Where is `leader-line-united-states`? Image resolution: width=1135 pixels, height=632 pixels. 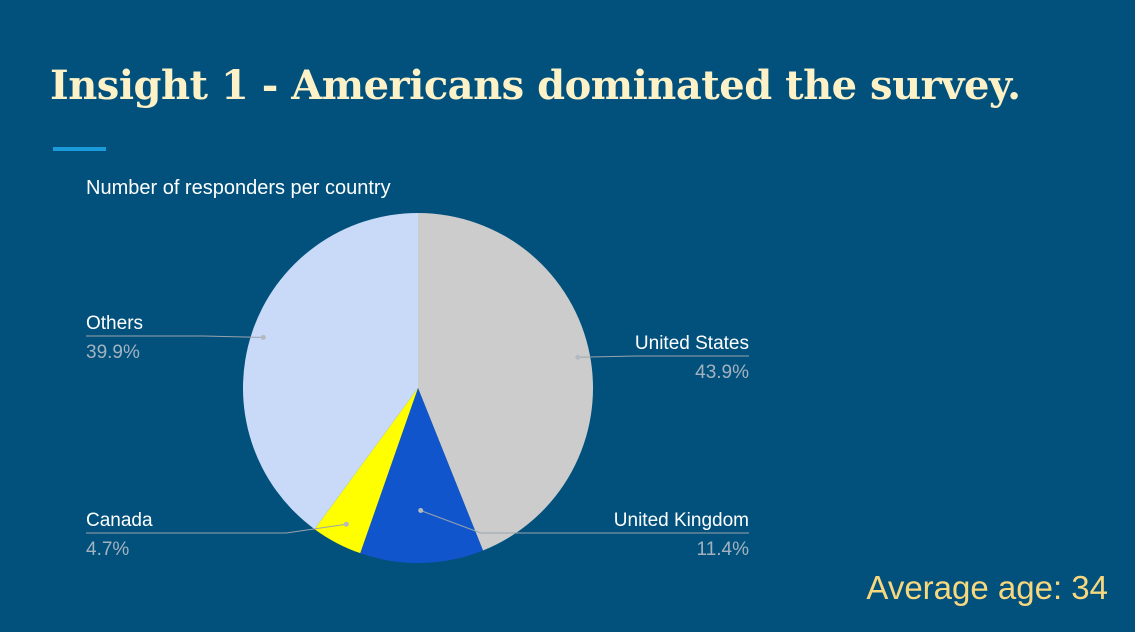
leader-line-united-states is located at coordinates (663, 356).